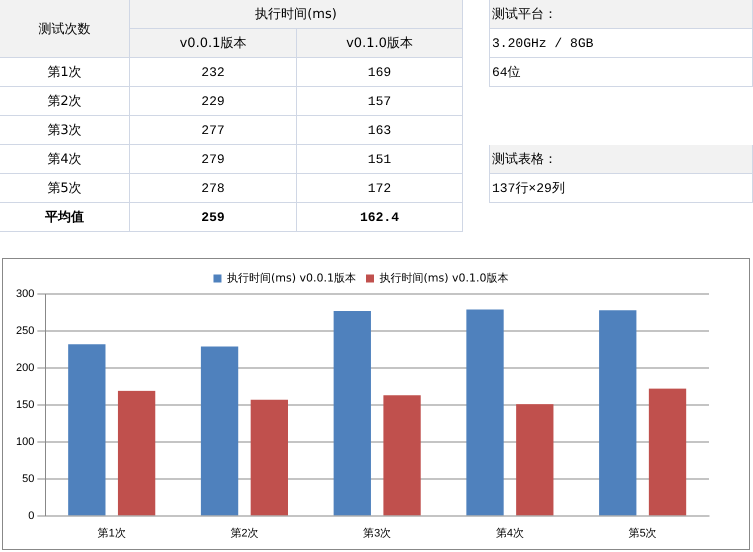 Image resolution: width=753 pixels, height=552 pixels. I want to click on text: 279, so click(213, 159).